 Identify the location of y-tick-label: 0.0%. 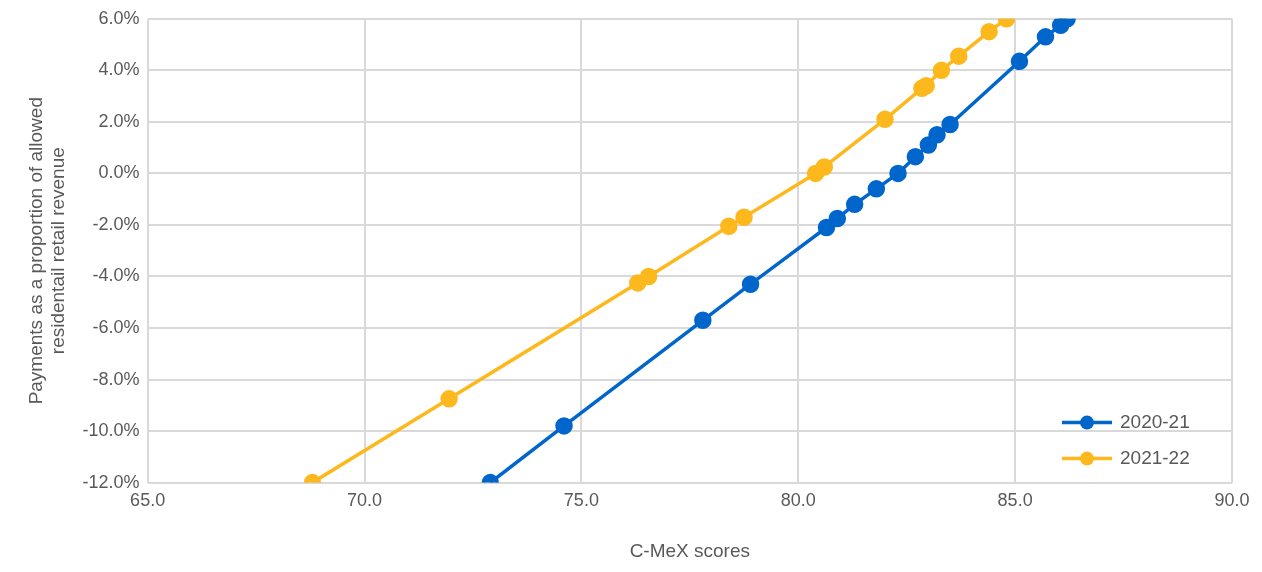
(119, 172).